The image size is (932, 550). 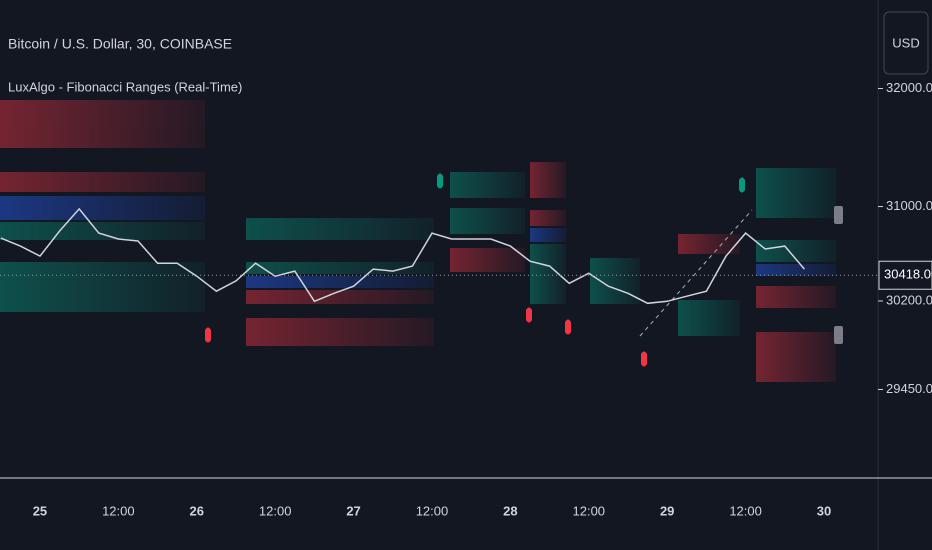 What do you see at coordinates (908, 274) in the screenshot?
I see `last-price-label: 30418.00` at bounding box center [908, 274].